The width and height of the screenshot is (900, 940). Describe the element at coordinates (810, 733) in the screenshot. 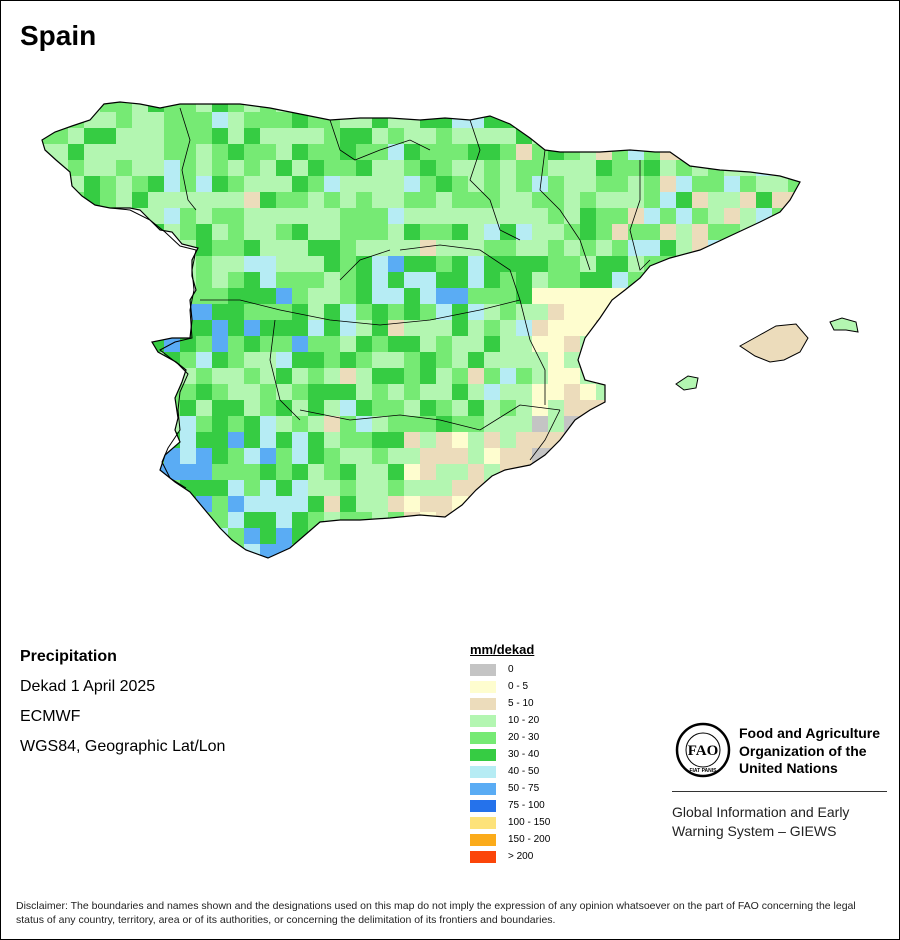

I see `fao-name-line: Food and Agriculture` at that location.